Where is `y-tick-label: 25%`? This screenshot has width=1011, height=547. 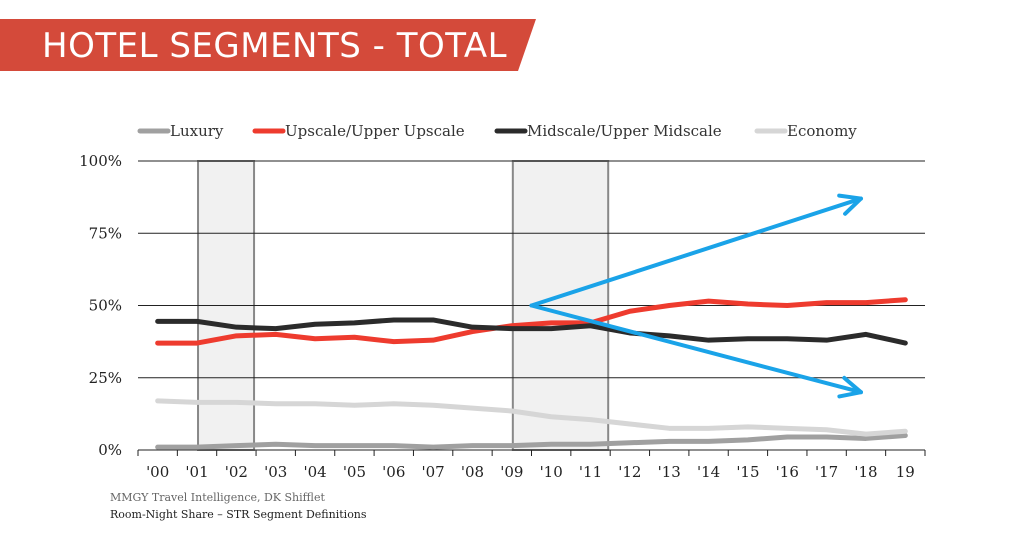
y-tick-label: 25% is located at coordinates (105, 378).